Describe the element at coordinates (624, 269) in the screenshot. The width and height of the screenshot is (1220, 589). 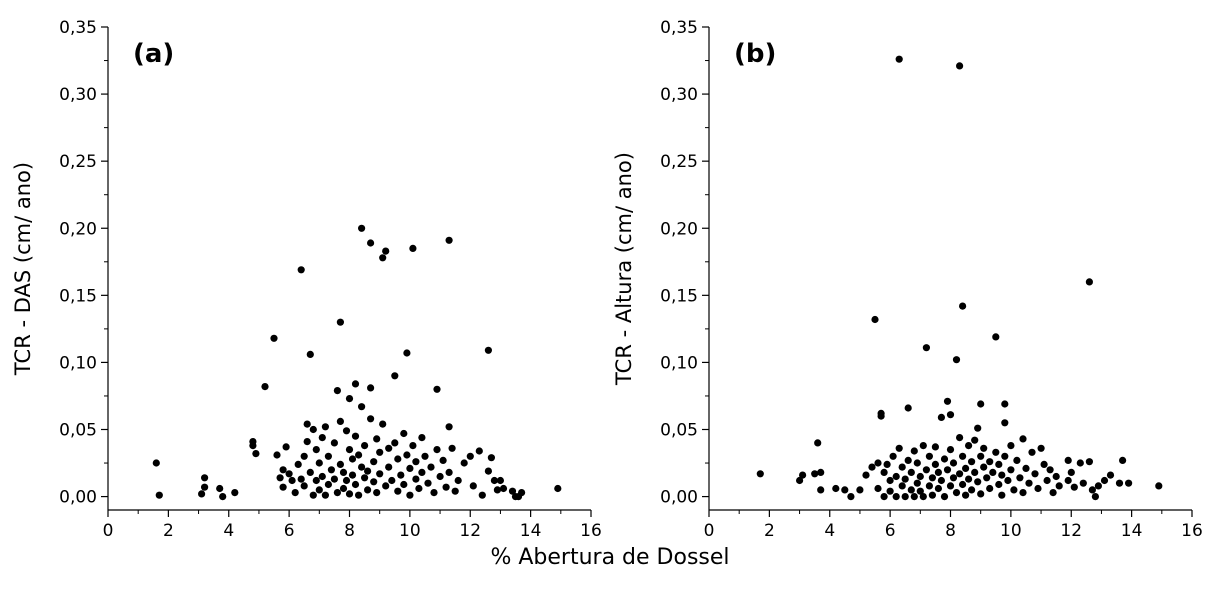
I see `y-axis-label: TCR - Altura (cm/ ano)` at that location.